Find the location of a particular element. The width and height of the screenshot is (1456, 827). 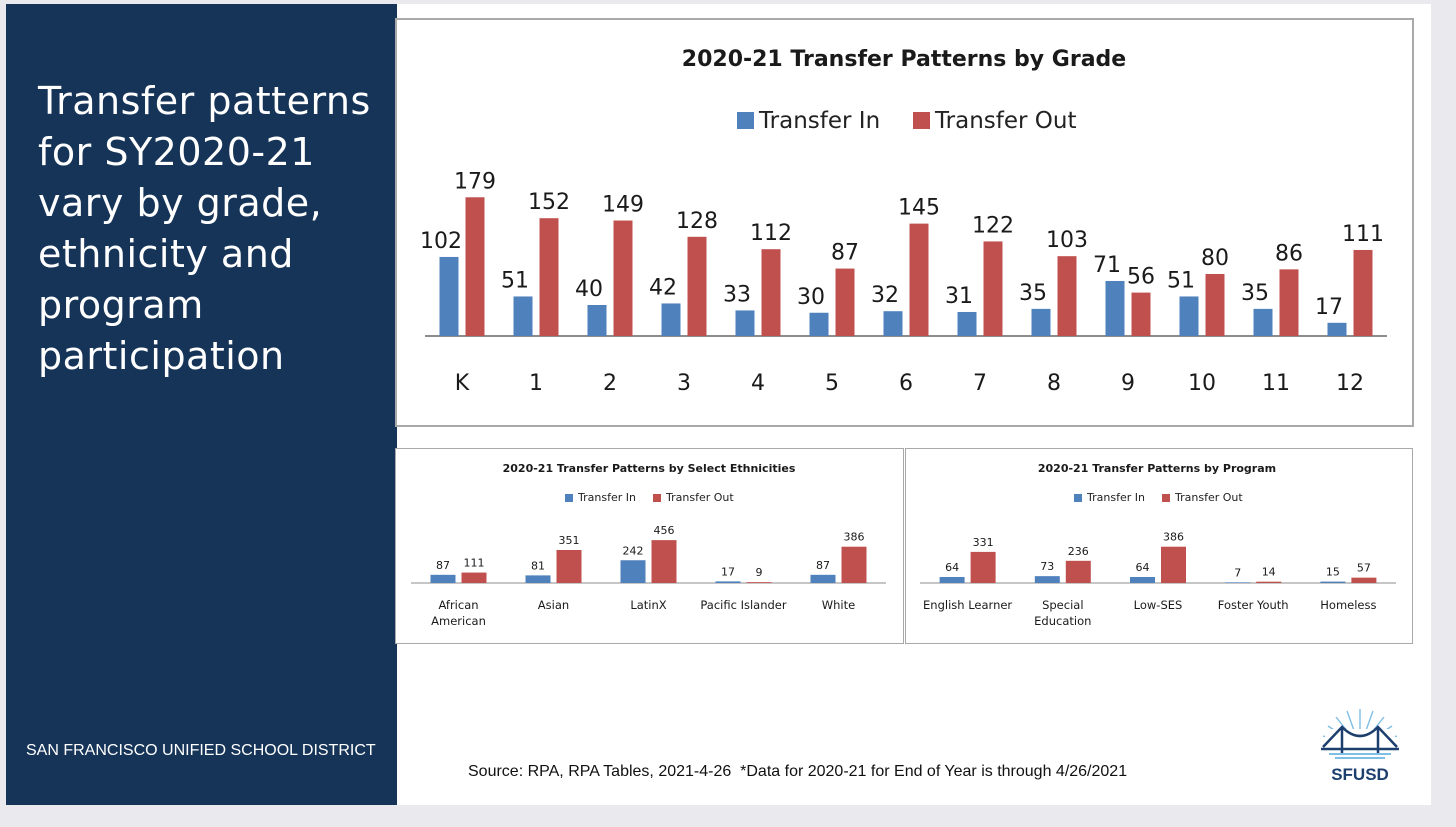

data-label: 236 is located at coordinates (1078, 551).